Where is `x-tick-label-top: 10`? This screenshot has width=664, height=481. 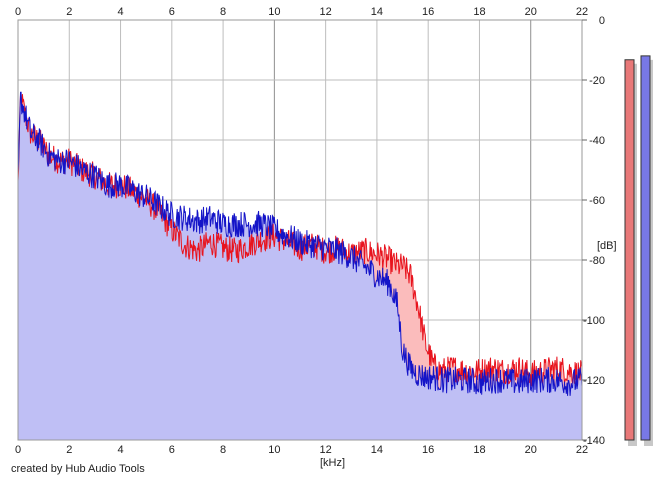
x-tick-label-top: 10 is located at coordinates (274, 12).